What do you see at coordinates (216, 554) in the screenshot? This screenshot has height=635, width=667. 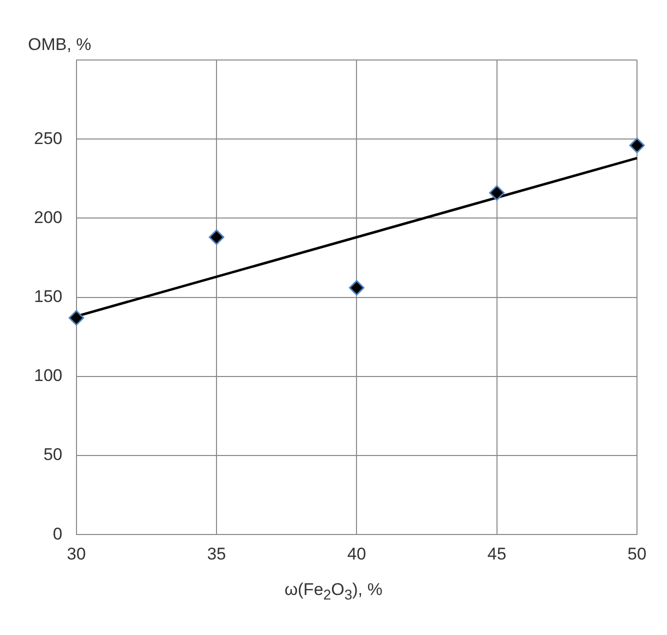 I see `x-tick-label: 35` at bounding box center [216, 554].